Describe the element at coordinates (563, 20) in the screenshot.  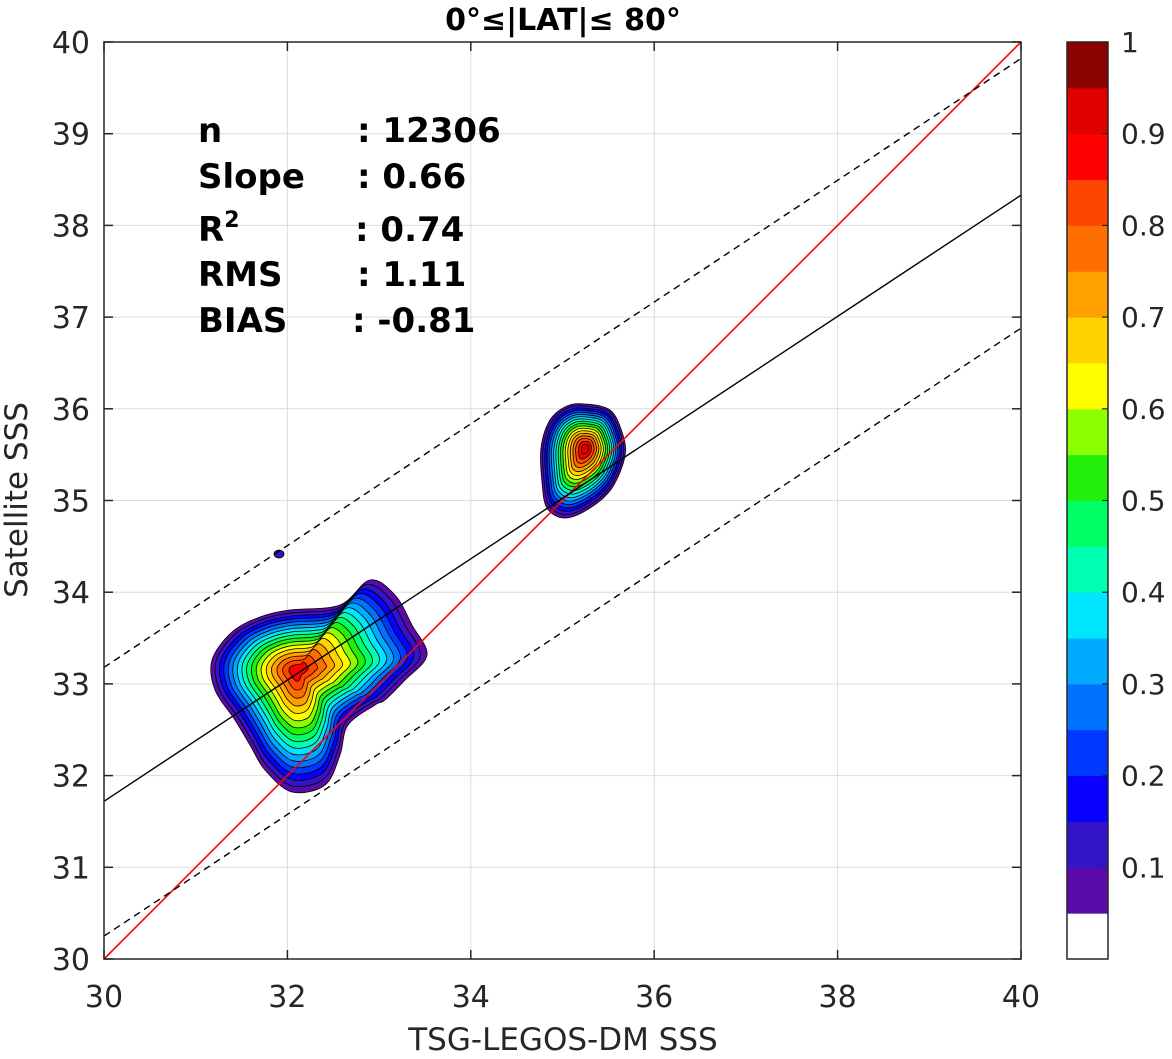
I see `chart-title: 0°≤|LAT|≤ 80°` at that location.